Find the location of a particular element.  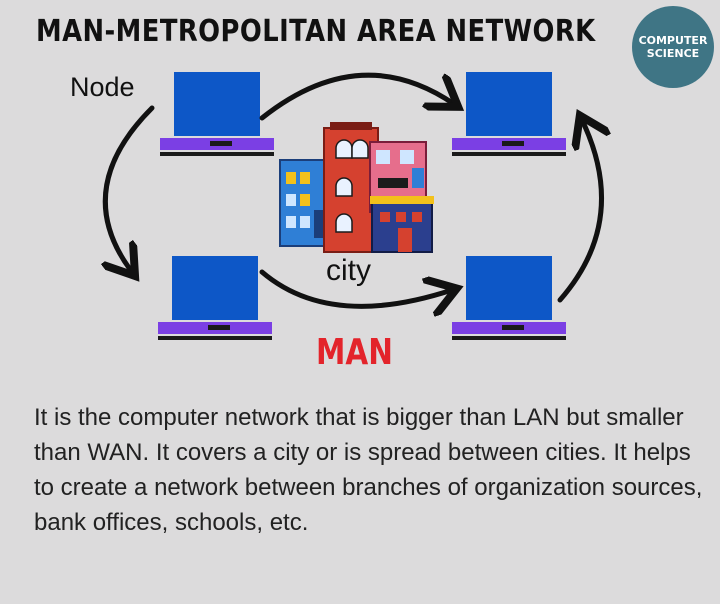

city-label: city is located at coordinates (348, 270).